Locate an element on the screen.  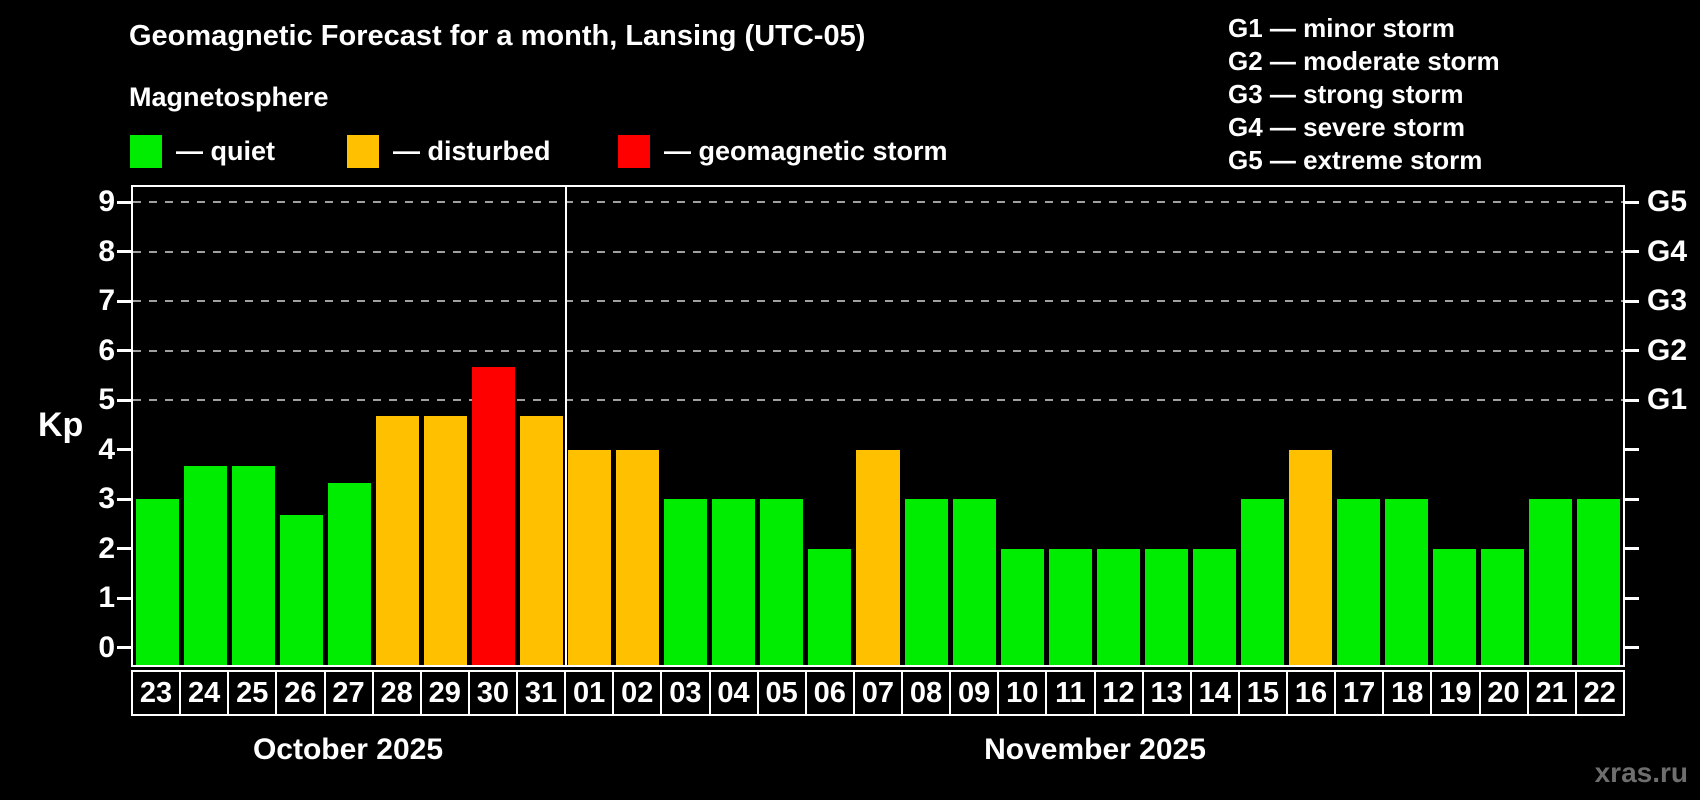
day-cell-23: 23 is located at coordinates (157, 693).